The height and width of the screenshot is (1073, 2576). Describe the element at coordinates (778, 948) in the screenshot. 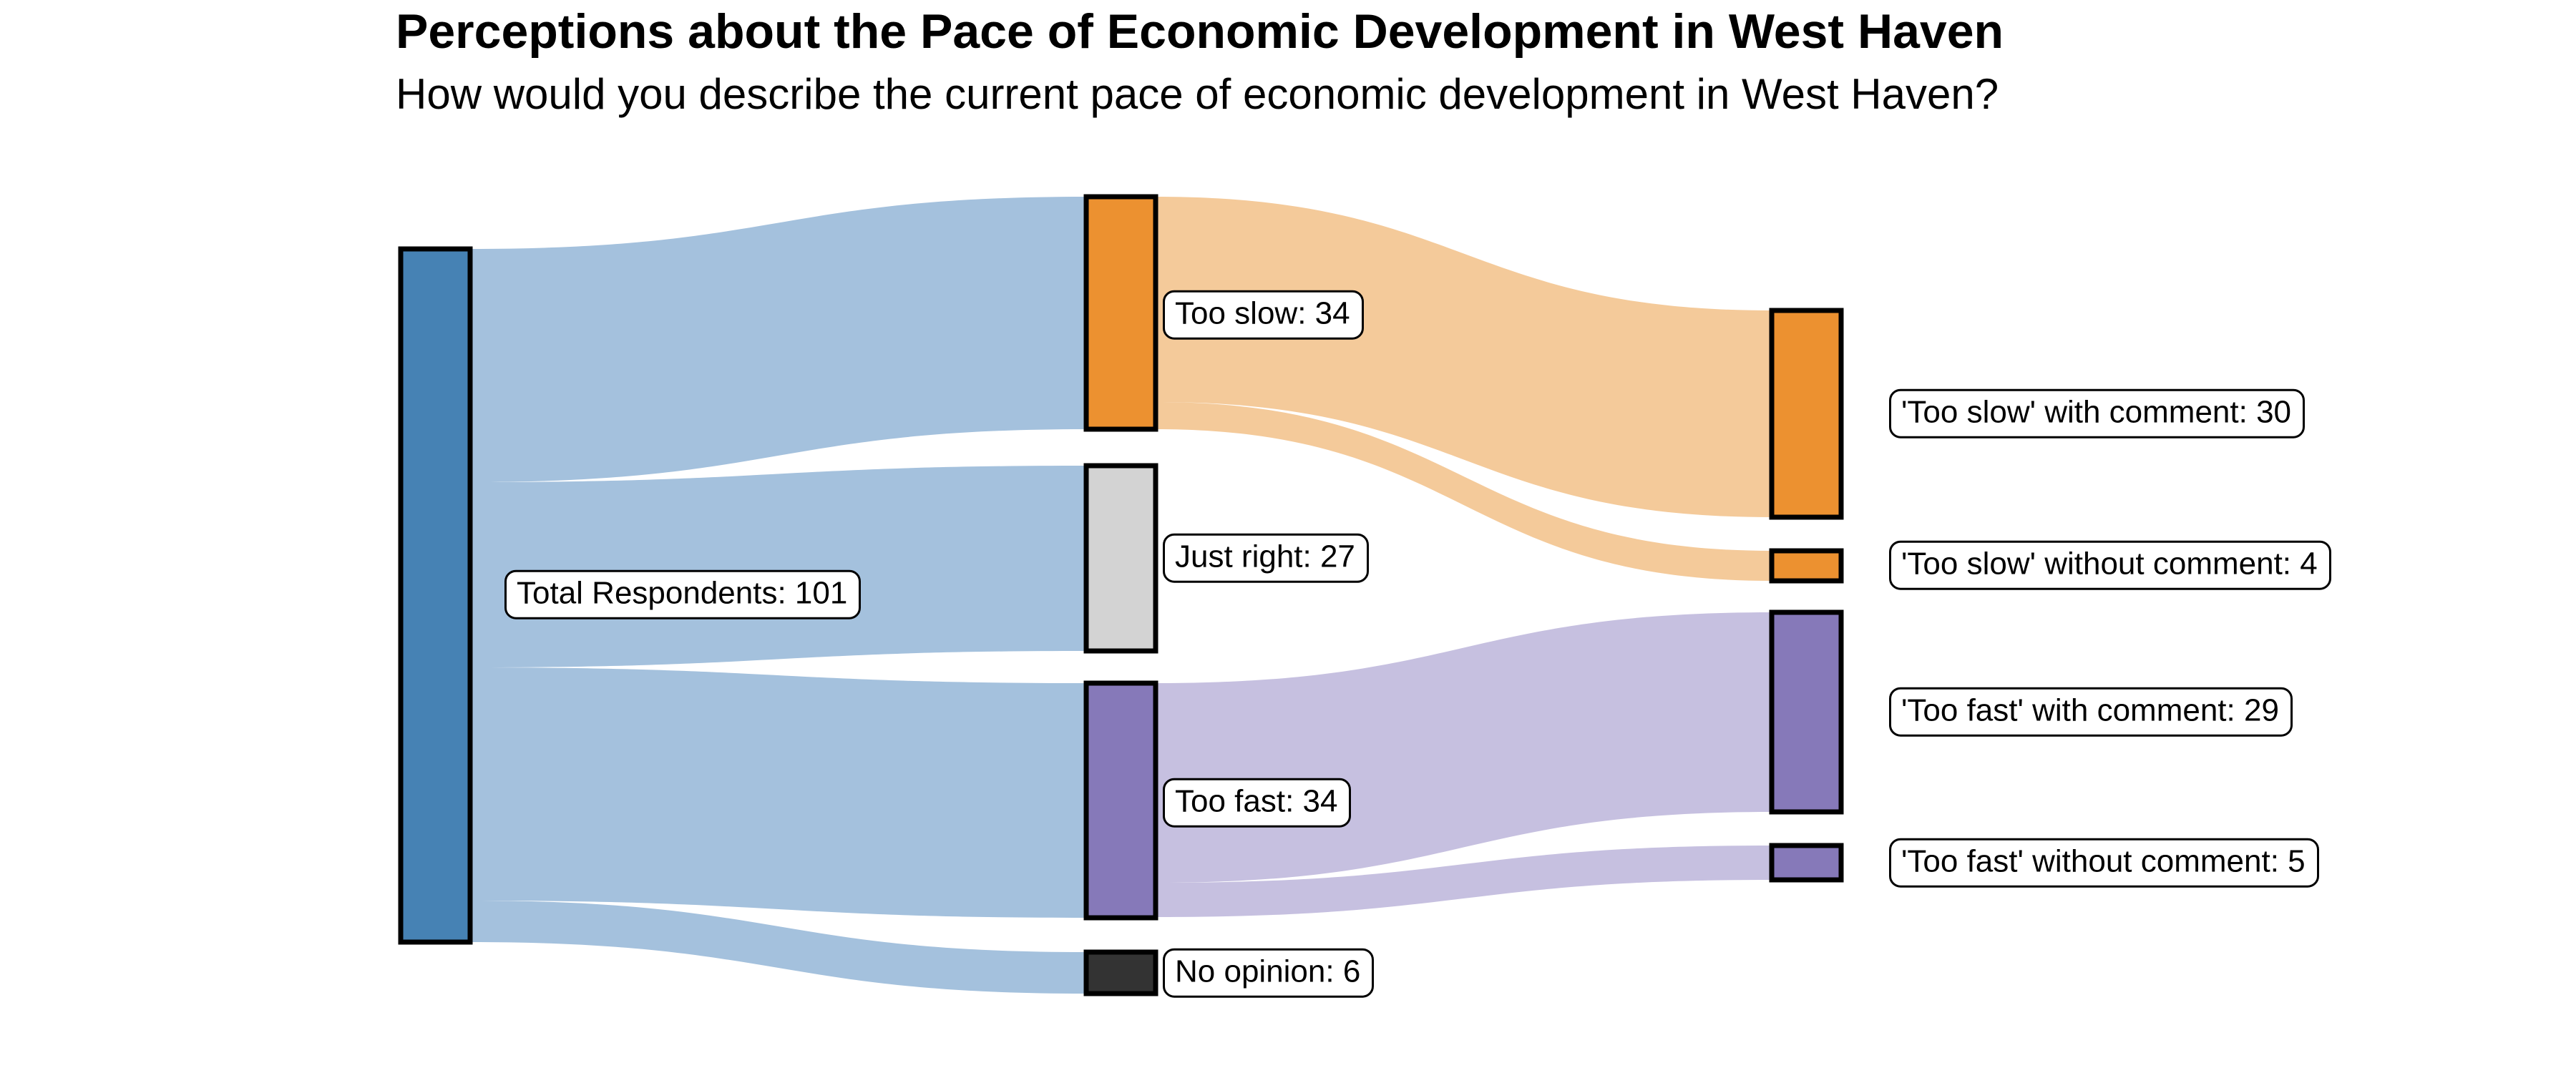

I see `flow-total-to-no_opinion` at that location.